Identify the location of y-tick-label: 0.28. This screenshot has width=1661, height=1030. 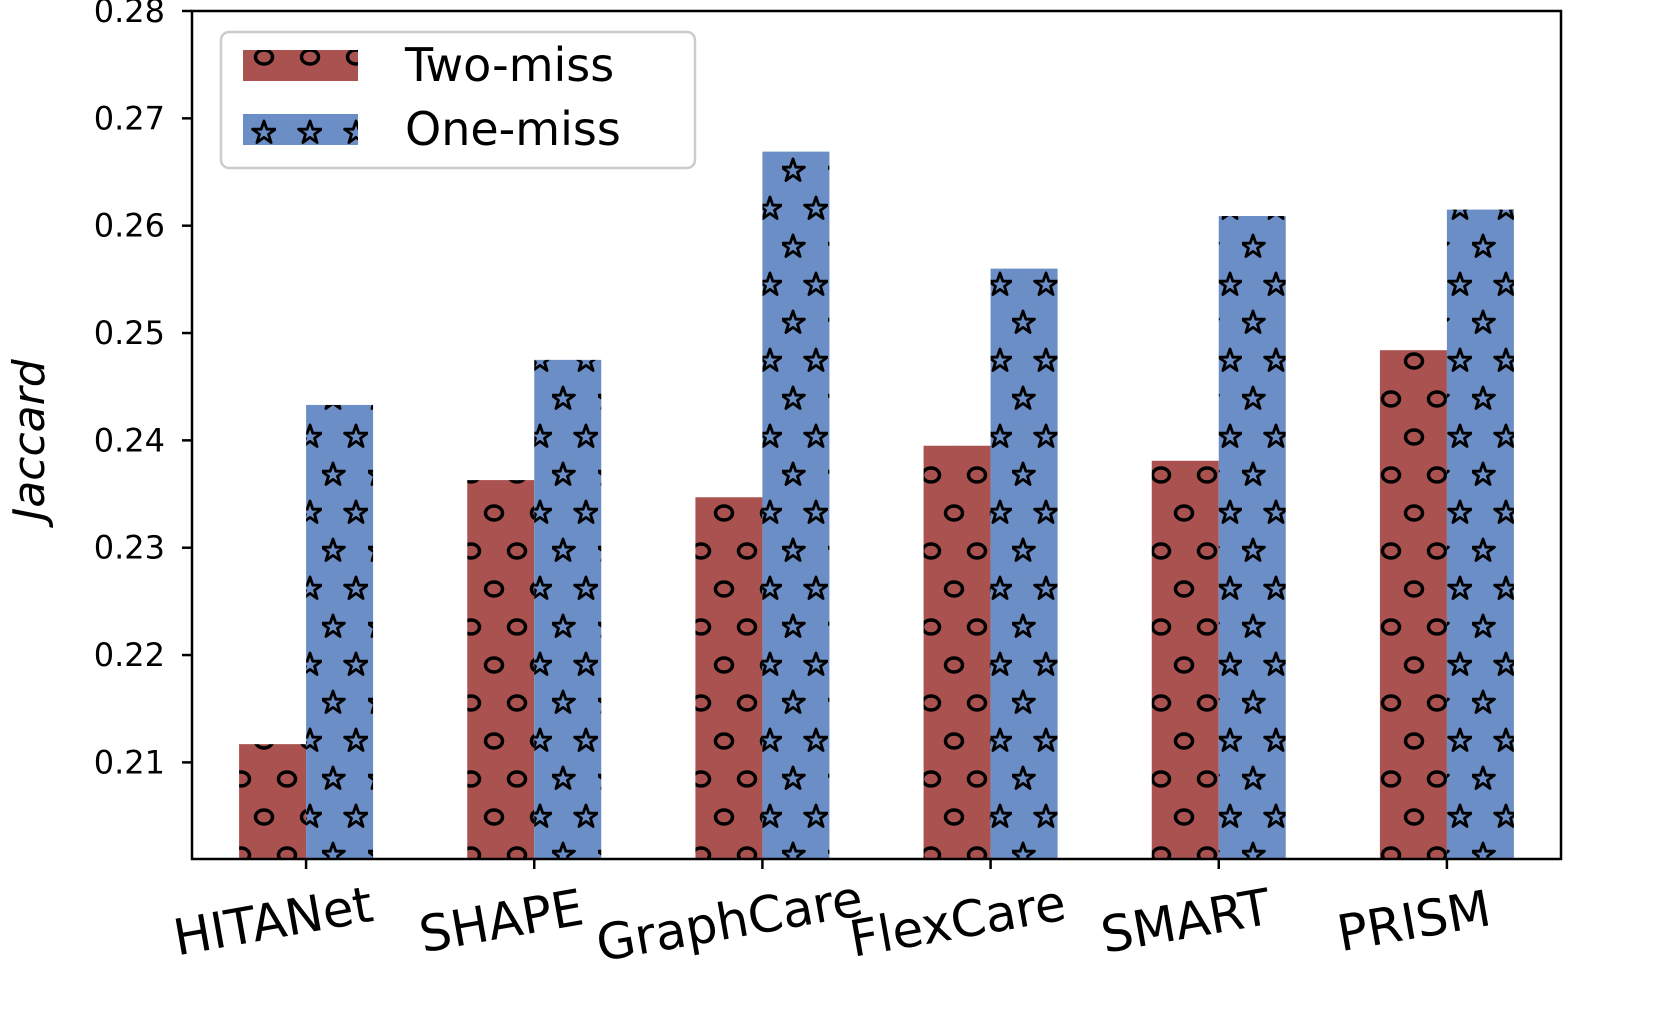
(129, 15).